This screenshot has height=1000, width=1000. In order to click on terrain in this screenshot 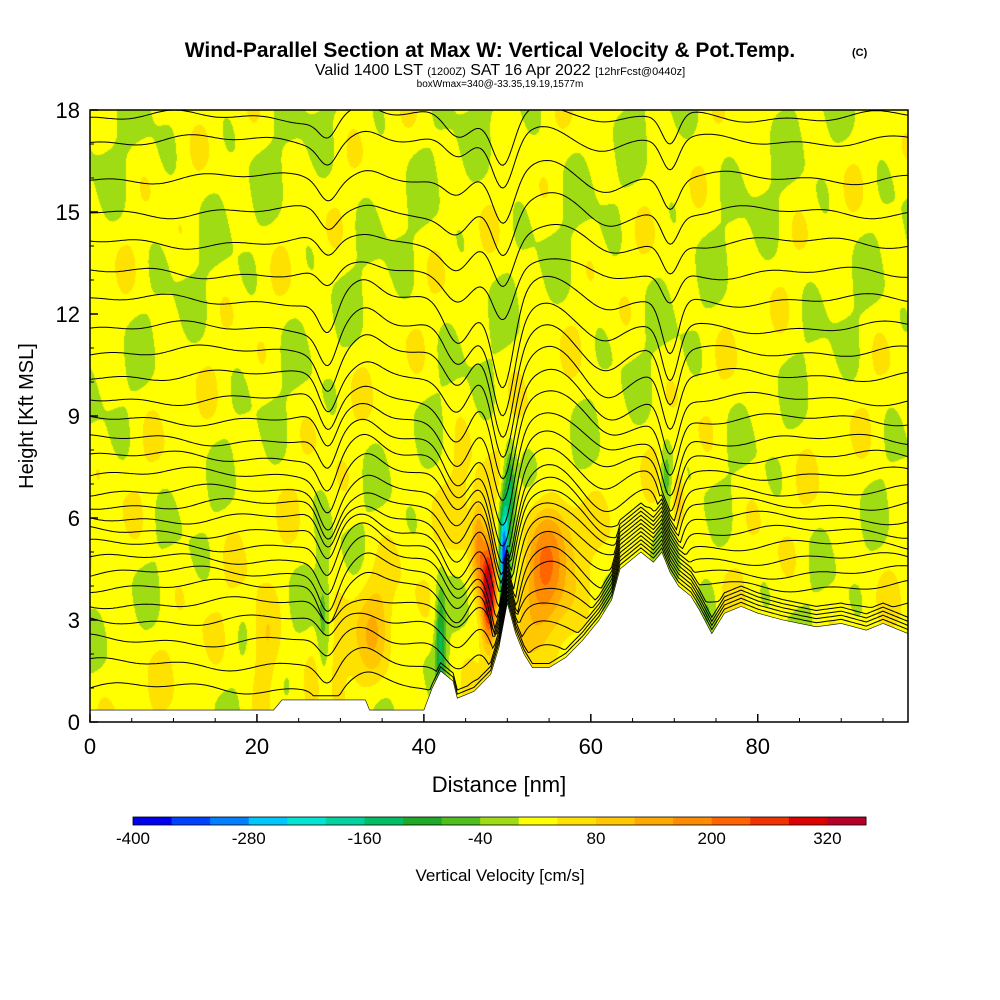, I will do `click(499, 637)`.